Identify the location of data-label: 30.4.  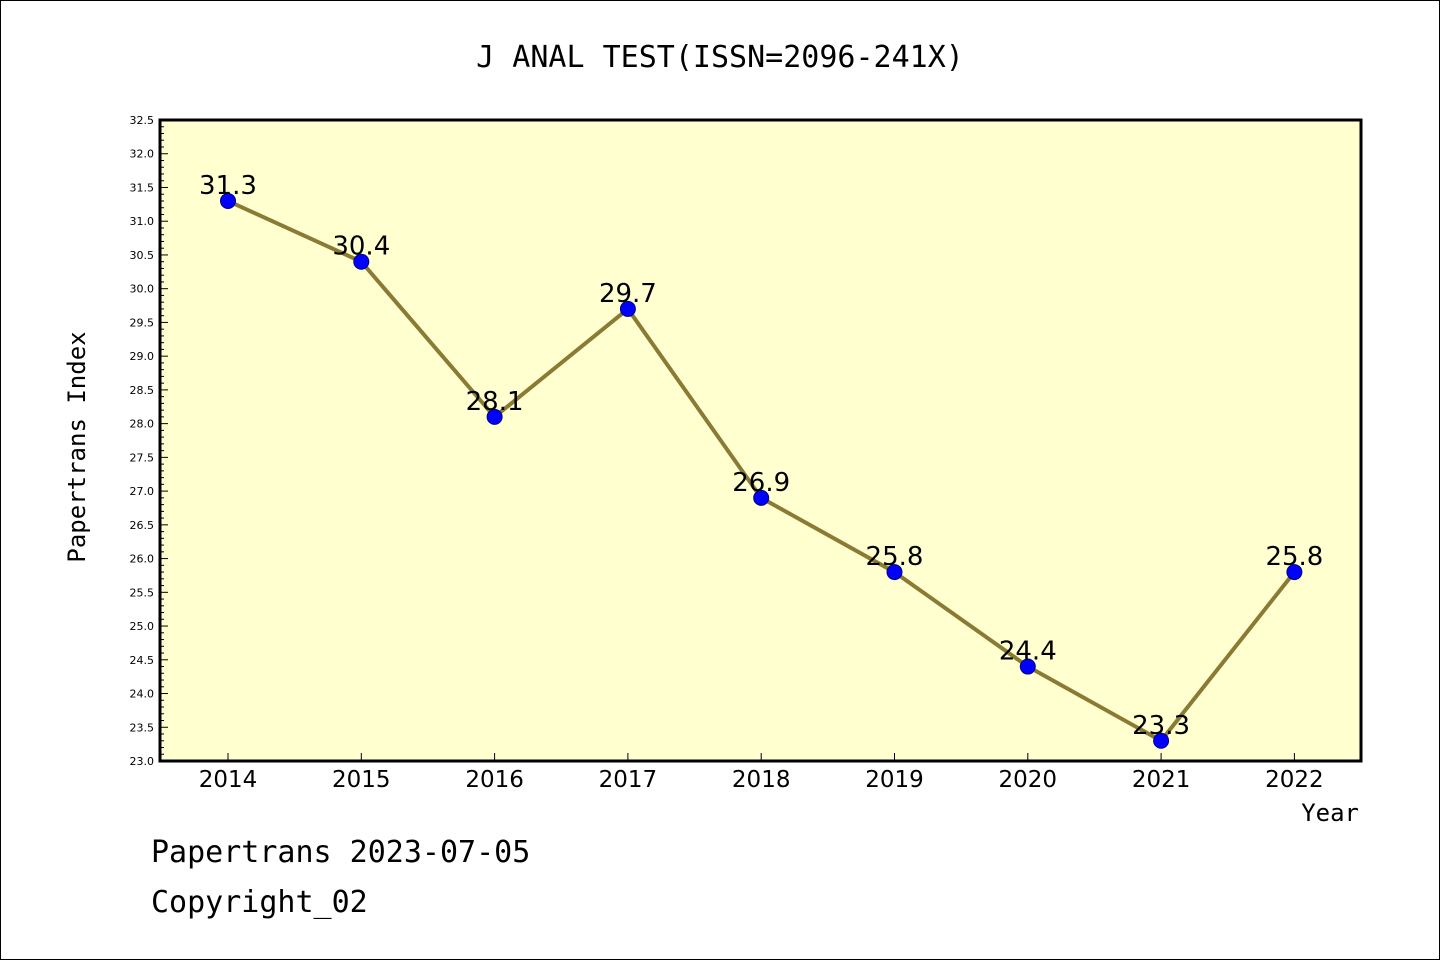
(361, 247).